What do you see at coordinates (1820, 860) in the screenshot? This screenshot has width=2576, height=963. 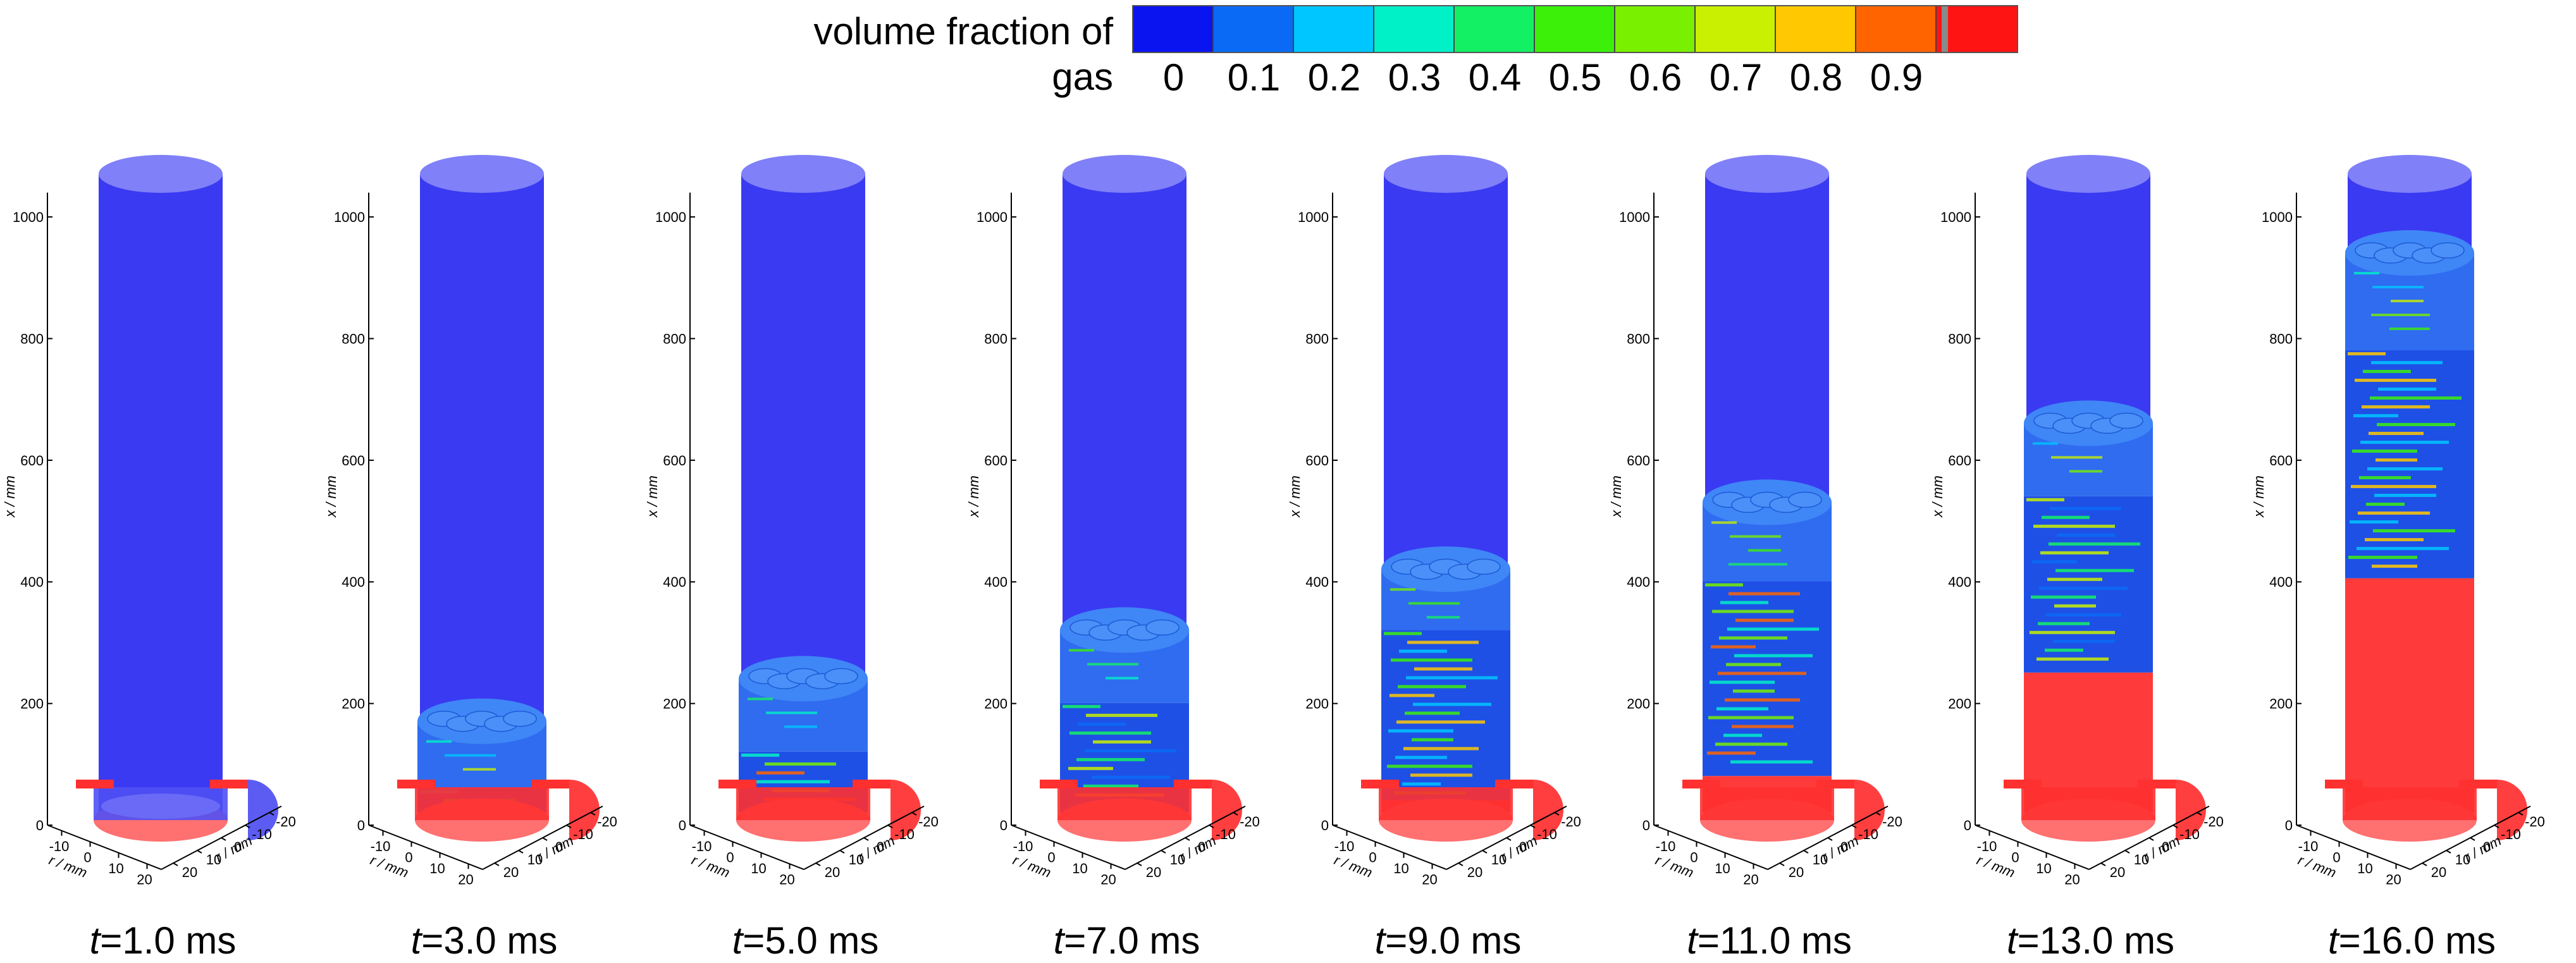 I see `r-axis-right-tick-label: 10` at bounding box center [1820, 860].